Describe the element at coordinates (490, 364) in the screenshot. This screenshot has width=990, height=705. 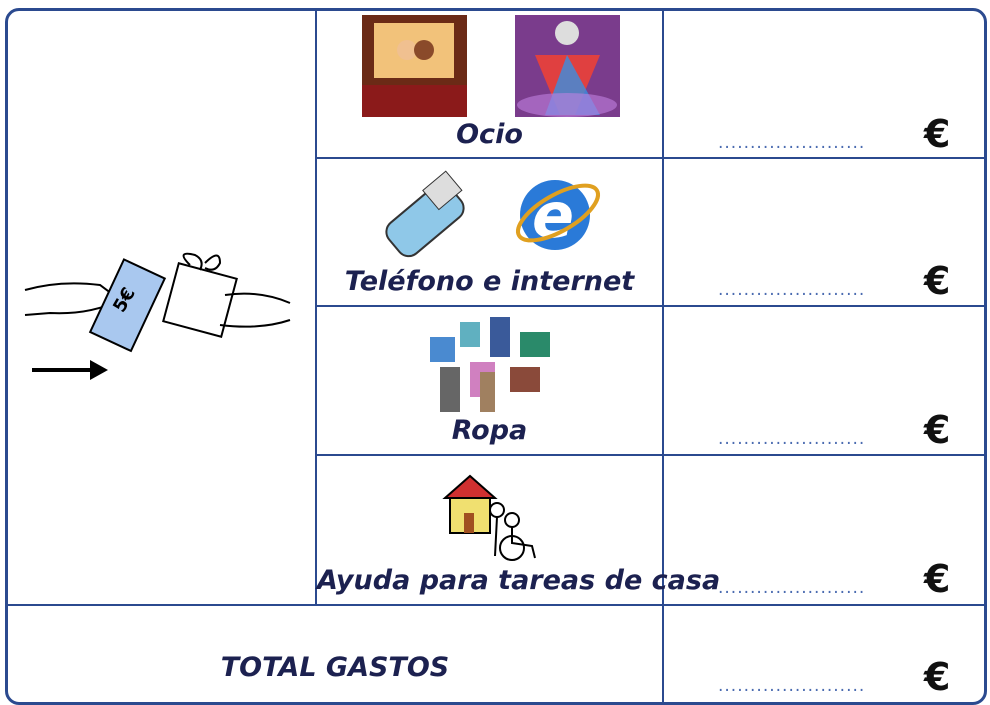
I see `clothes-icon` at that location.